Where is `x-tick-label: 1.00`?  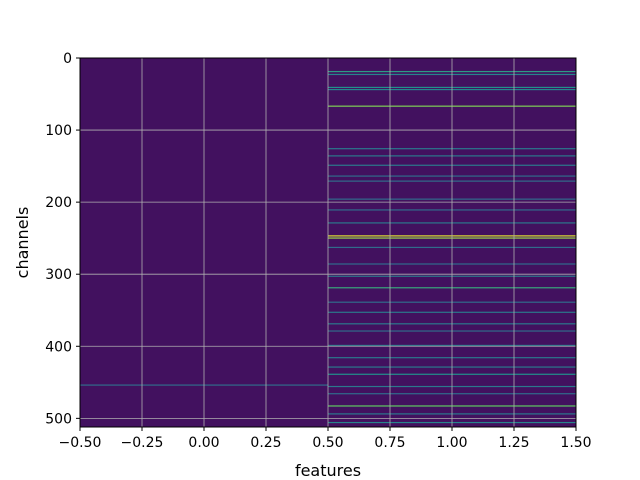 x-tick-label: 1.00 is located at coordinates (451, 443).